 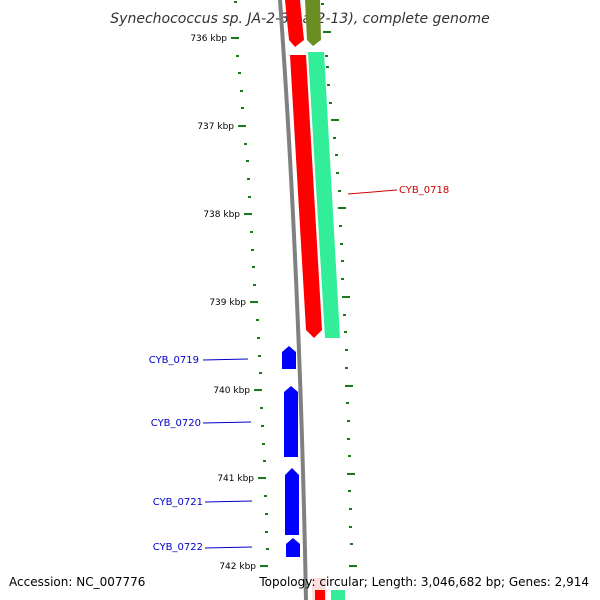 What do you see at coordinates (313, 23) in the screenshot?
I see `olive-feature` at bounding box center [313, 23].